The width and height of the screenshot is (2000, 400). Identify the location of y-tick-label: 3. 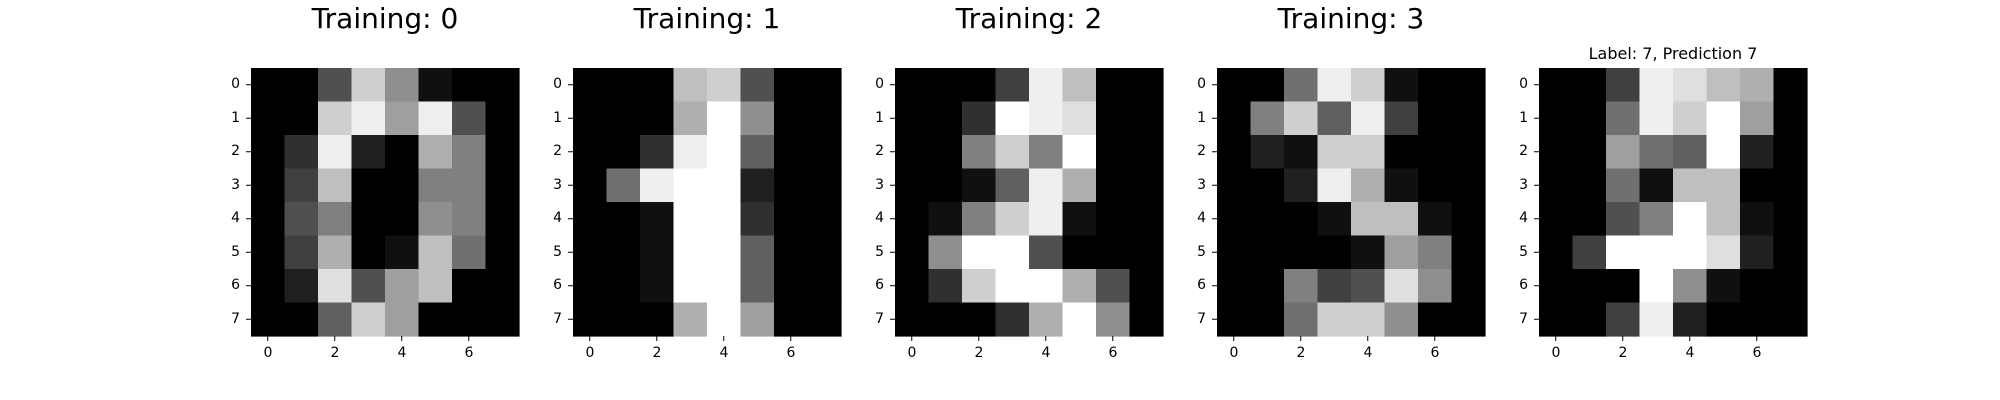
(235, 185).